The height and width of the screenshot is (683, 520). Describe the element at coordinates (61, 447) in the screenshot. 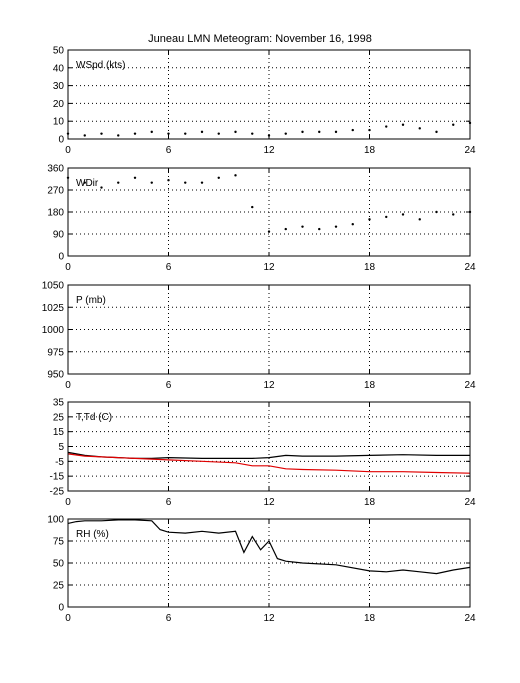

I see `y-tick-label: 5` at that location.